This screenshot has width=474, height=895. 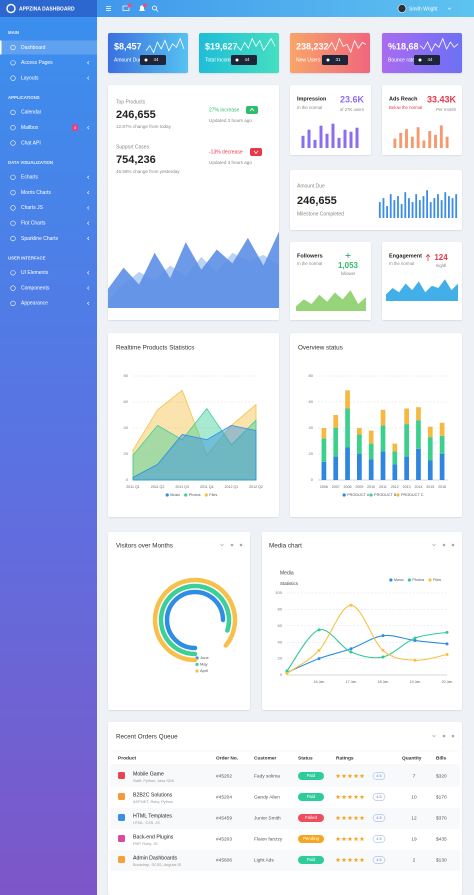 I want to click on label: Followers, so click(x=310, y=256).